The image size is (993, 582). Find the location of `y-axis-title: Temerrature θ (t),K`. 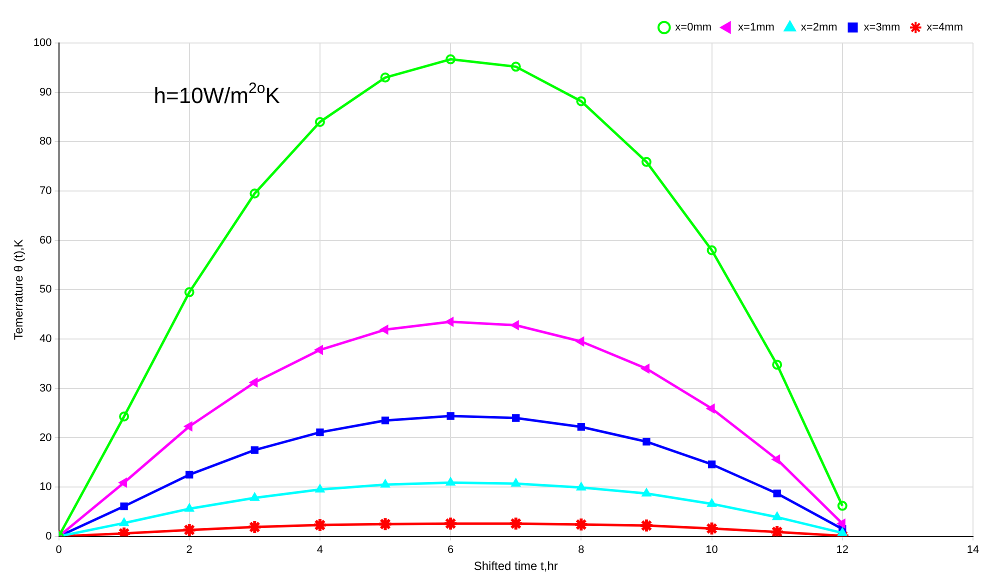

y-axis-title: Temerrature θ (t),K is located at coordinates (19, 289).